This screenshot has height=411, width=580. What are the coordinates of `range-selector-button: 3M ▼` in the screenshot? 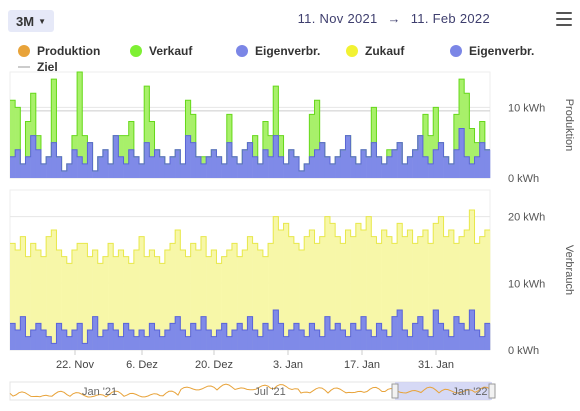 It's located at (31, 21).